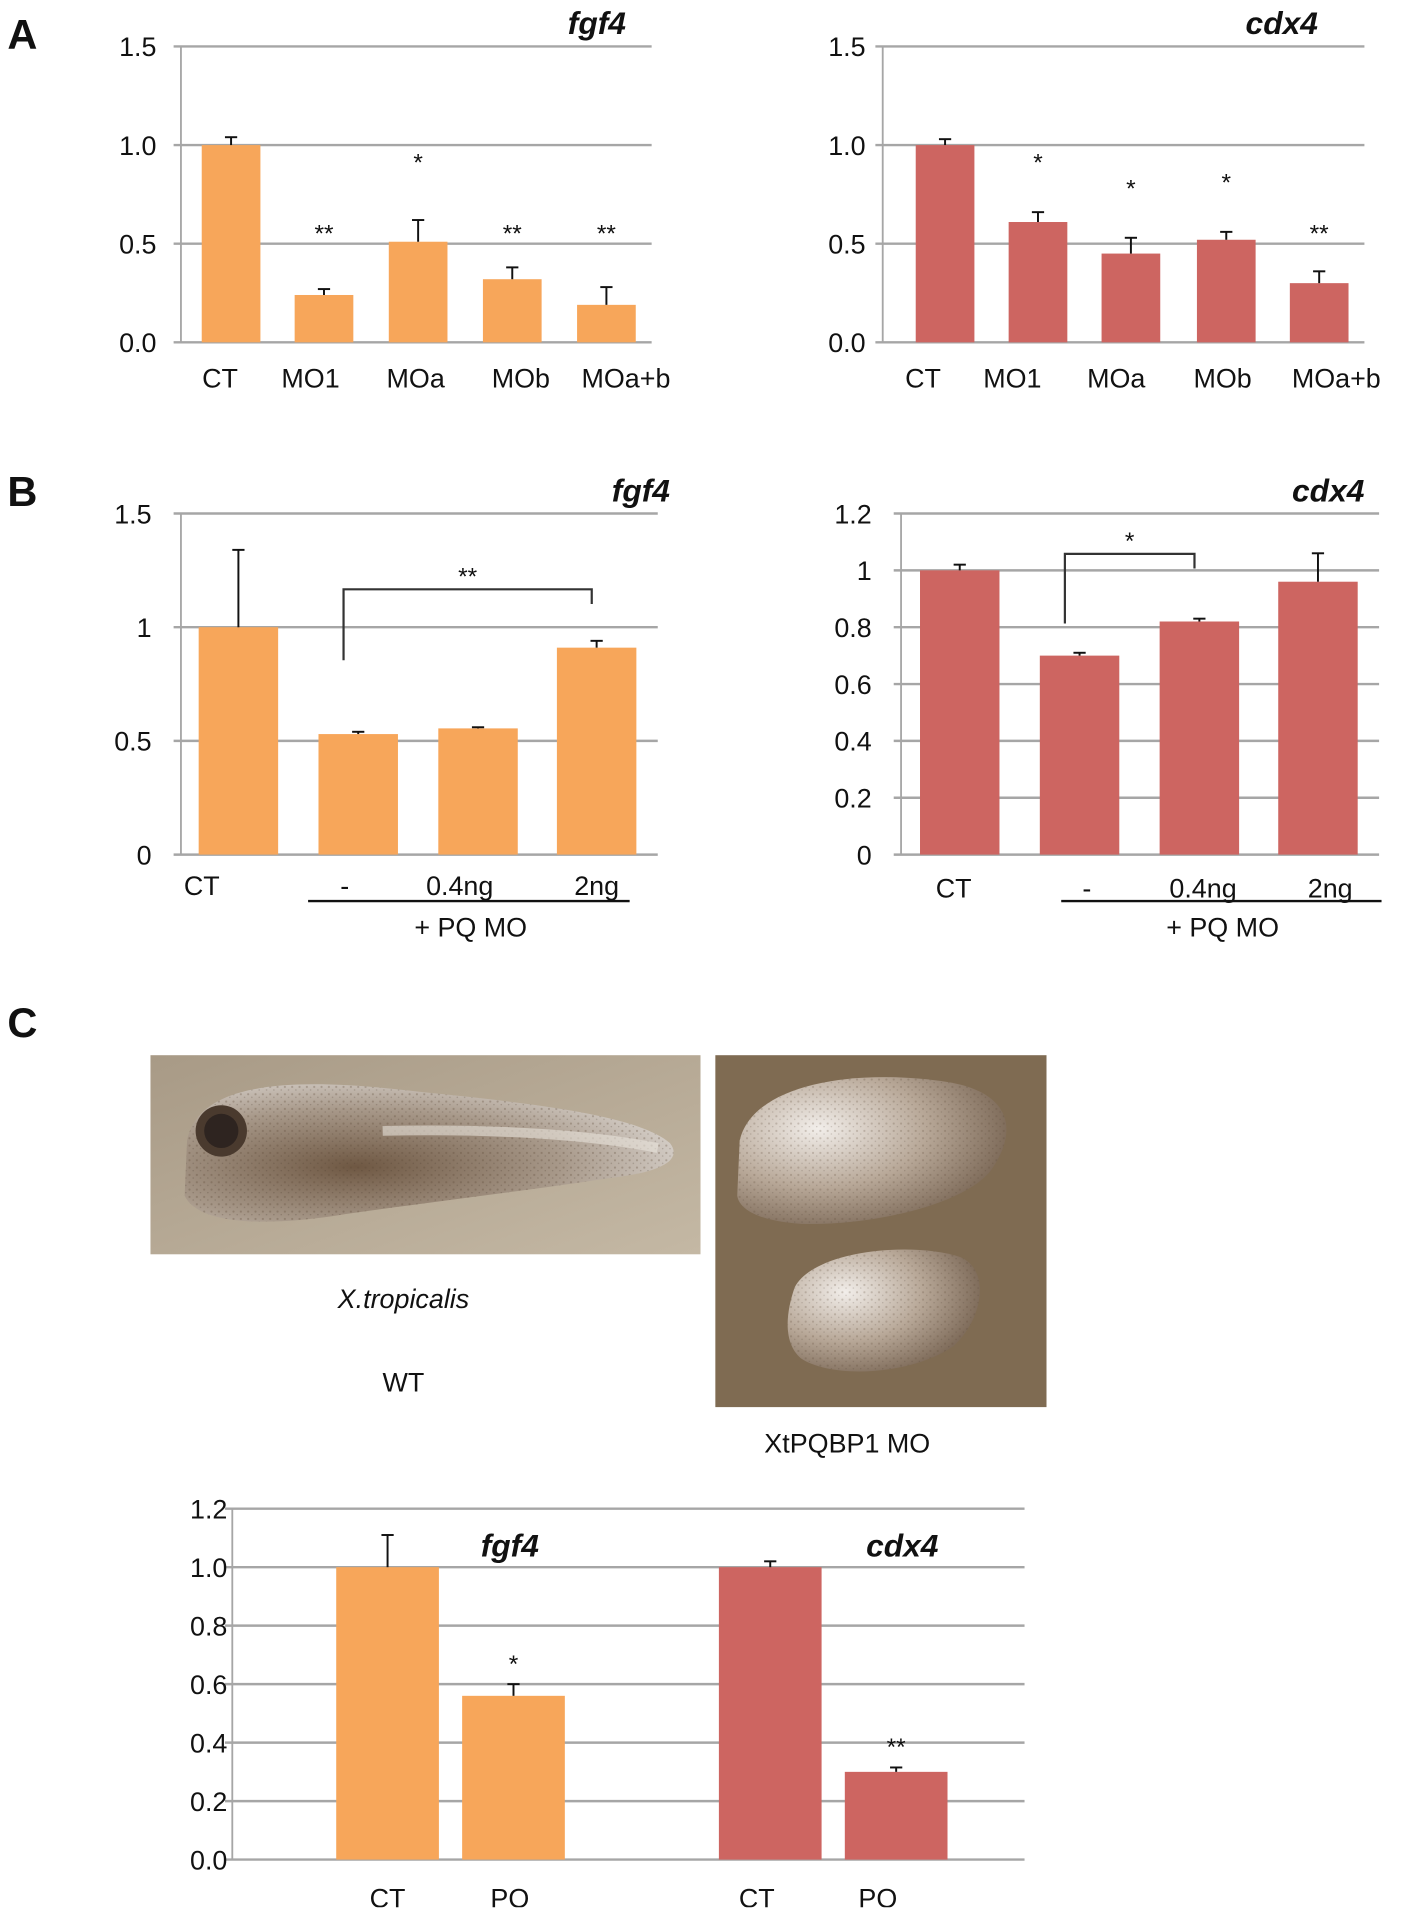 The height and width of the screenshot is (1908, 1406). I want to click on xtpqbp1-mo-embryo-photo, so click(881, 1231).